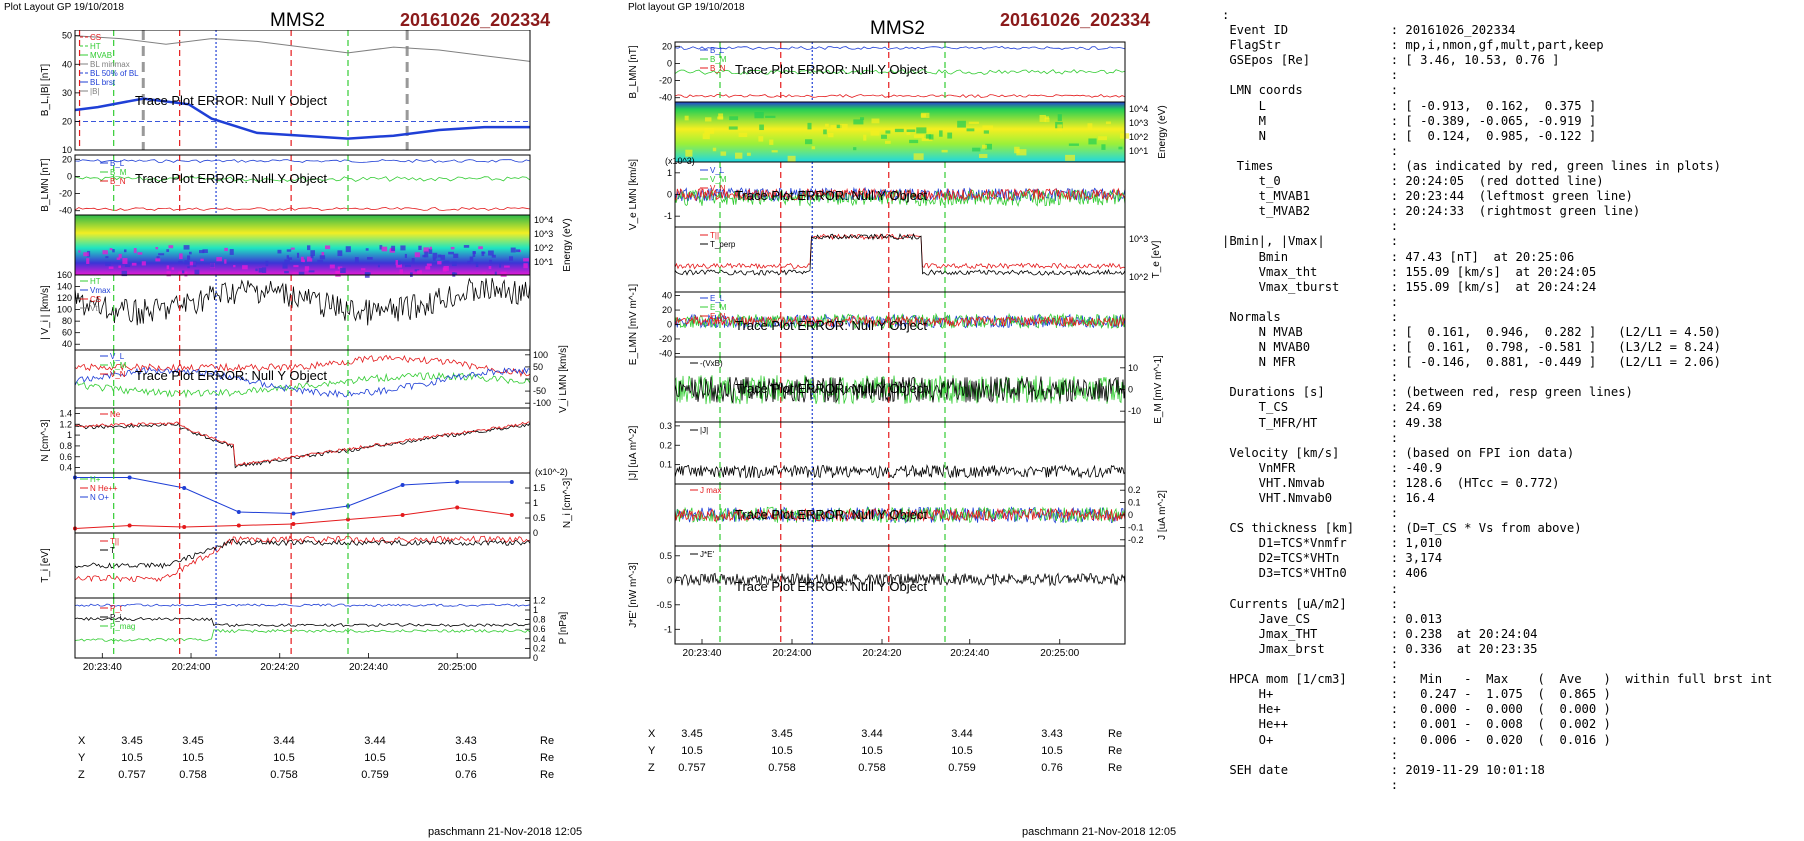  What do you see at coordinates (692, 751) in the screenshot?
I see `middle-eph-y-0: 10.5` at bounding box center [692, 751].